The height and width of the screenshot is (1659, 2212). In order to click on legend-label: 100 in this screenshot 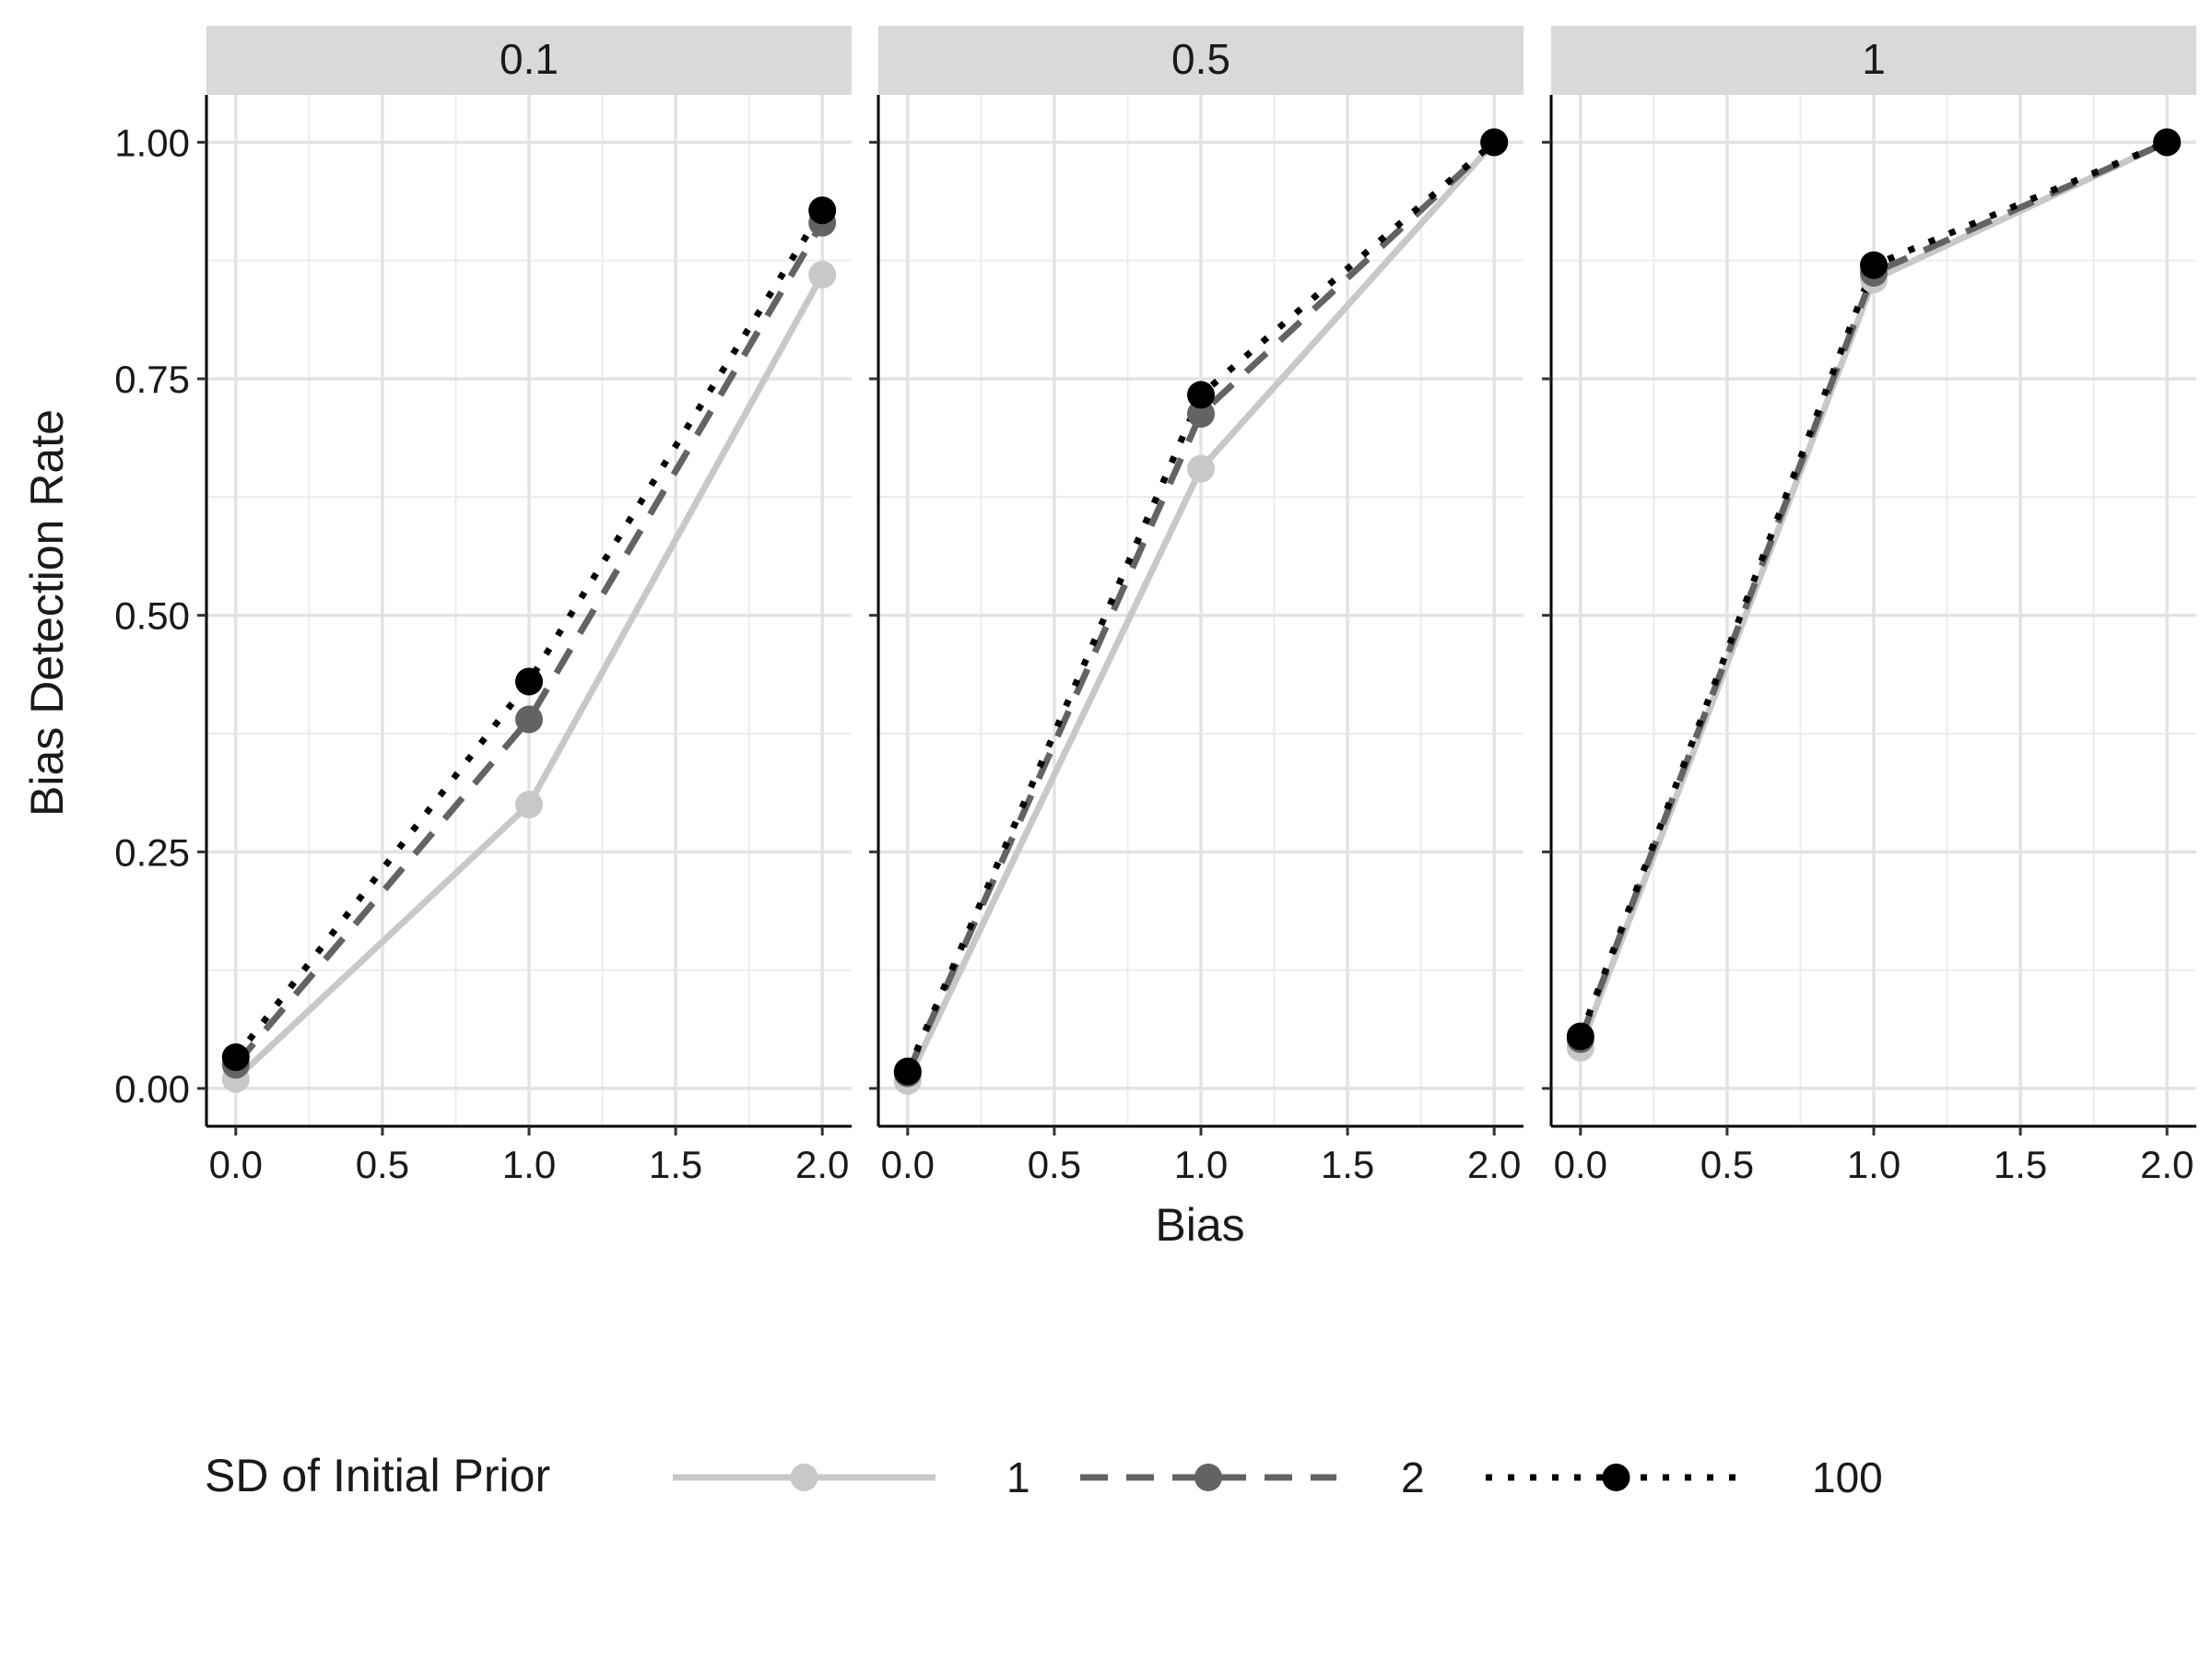, I will do `click(1847, 1477)`.